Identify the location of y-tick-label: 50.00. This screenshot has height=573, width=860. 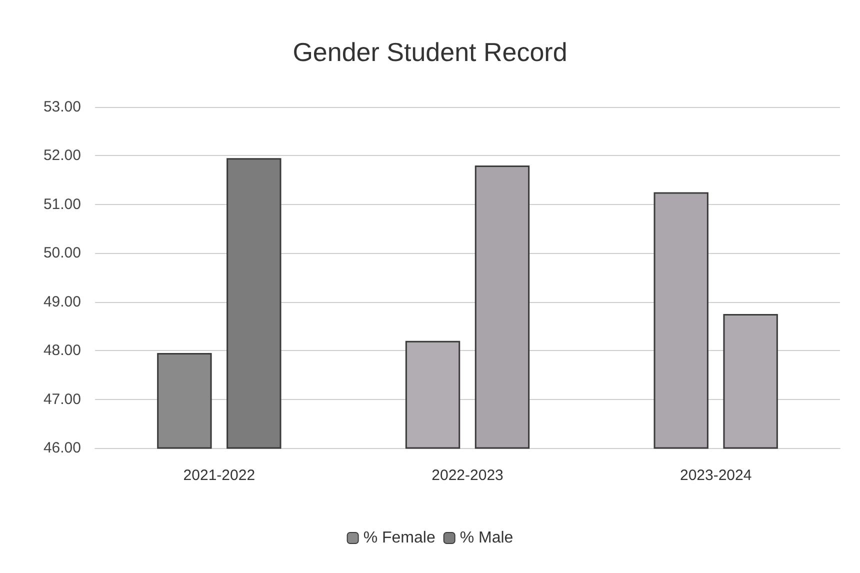
(62, 253).